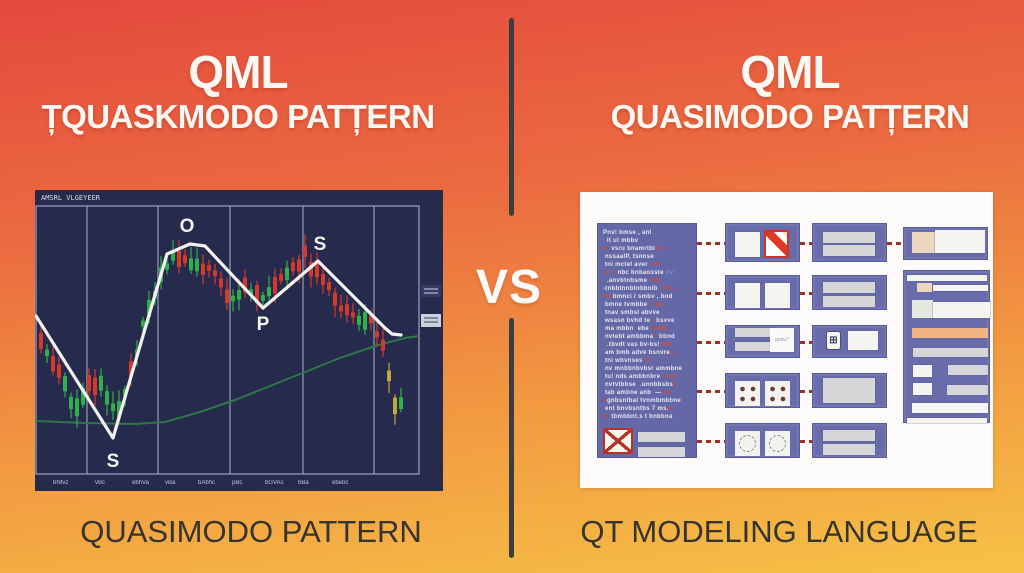 This screenshot has height=573, width=1024. I want to click on divider-top, so click(511, 117).